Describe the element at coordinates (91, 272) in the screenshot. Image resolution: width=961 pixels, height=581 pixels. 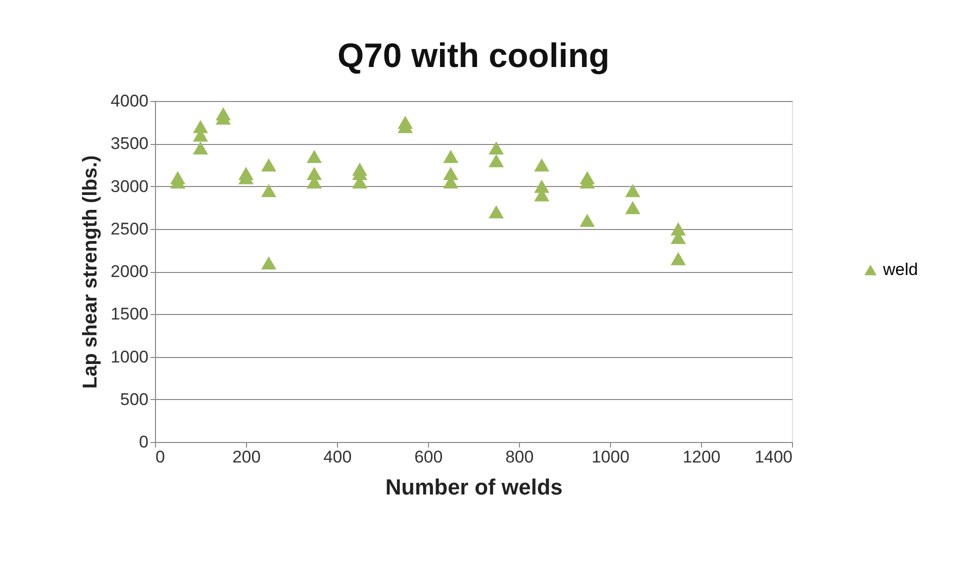
I see `y-axis-title: Lap shear strength (lbs.)` at that location.